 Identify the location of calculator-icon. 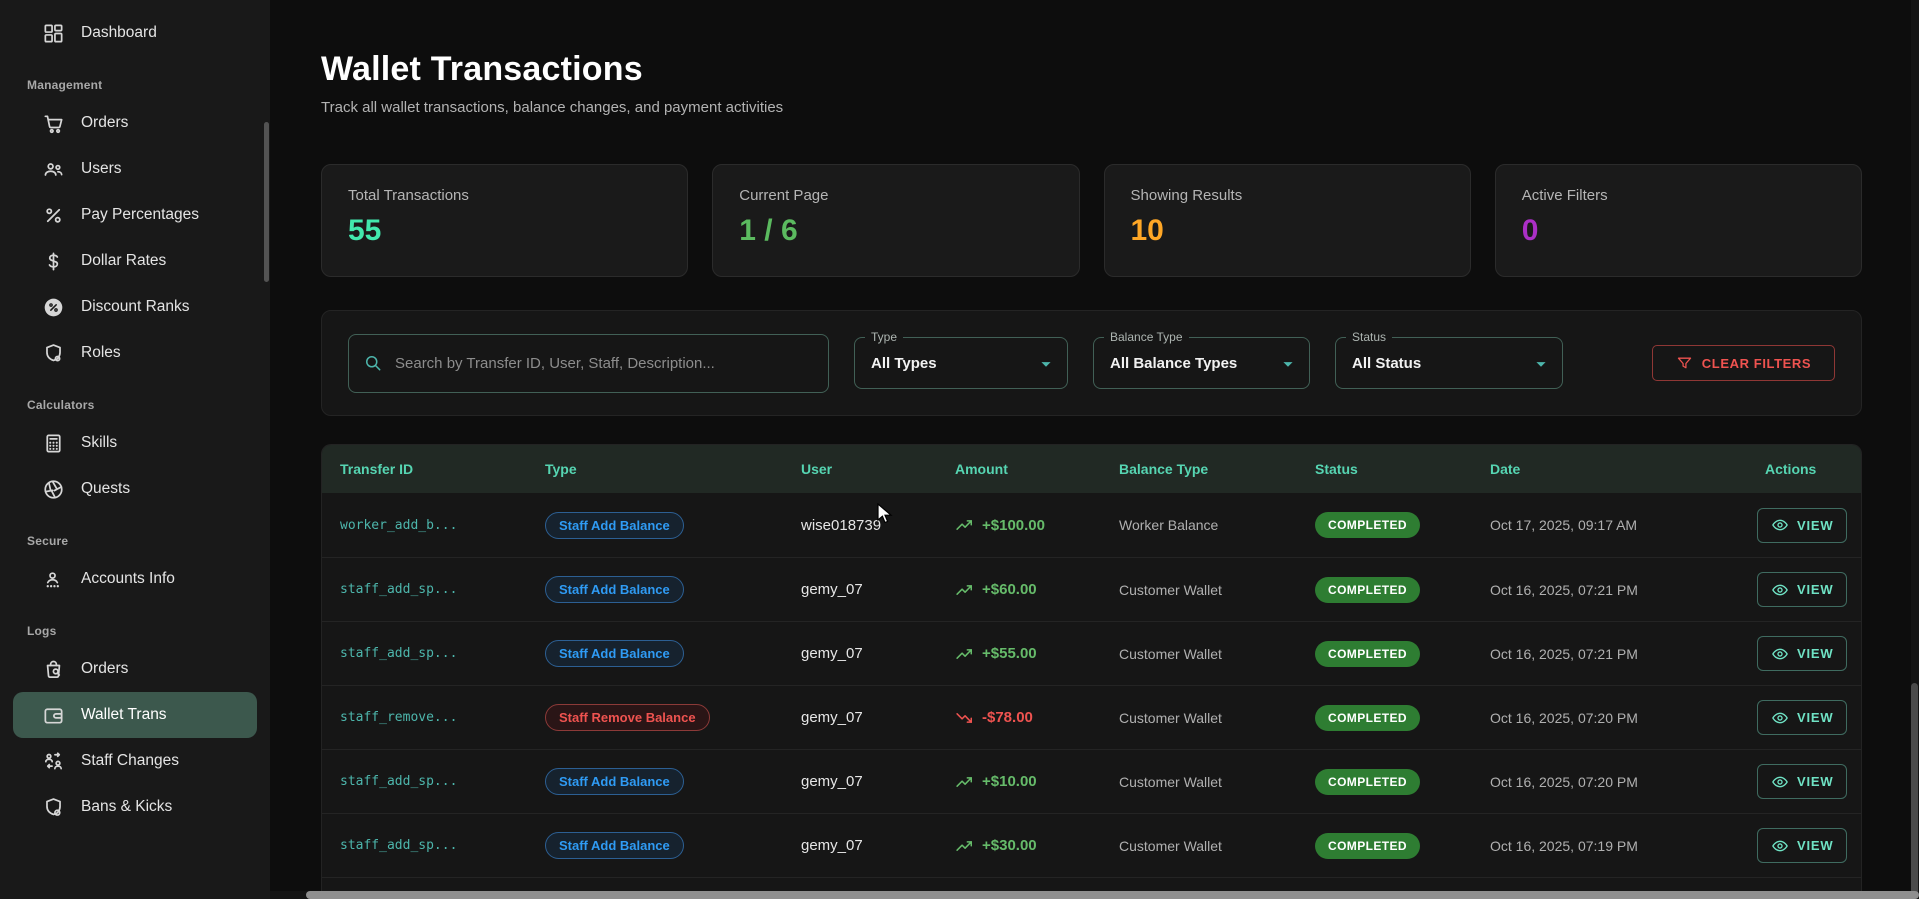
(53, 443).